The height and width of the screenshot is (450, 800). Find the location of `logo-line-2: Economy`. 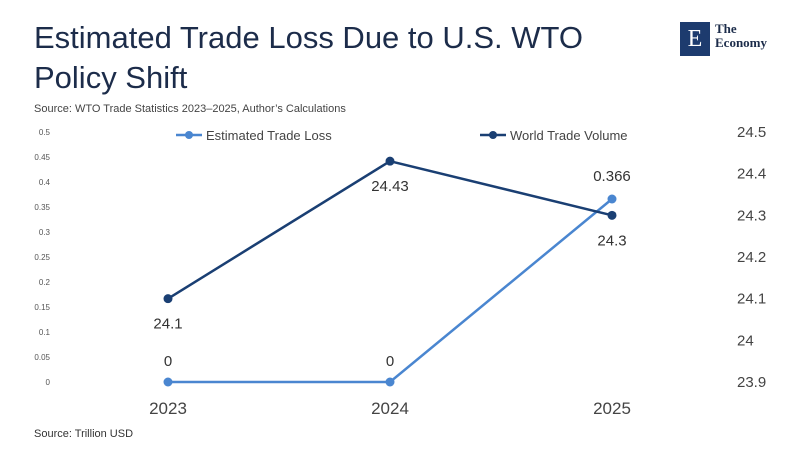

logo-line-2: Economy is located at coordinates (741, 42).